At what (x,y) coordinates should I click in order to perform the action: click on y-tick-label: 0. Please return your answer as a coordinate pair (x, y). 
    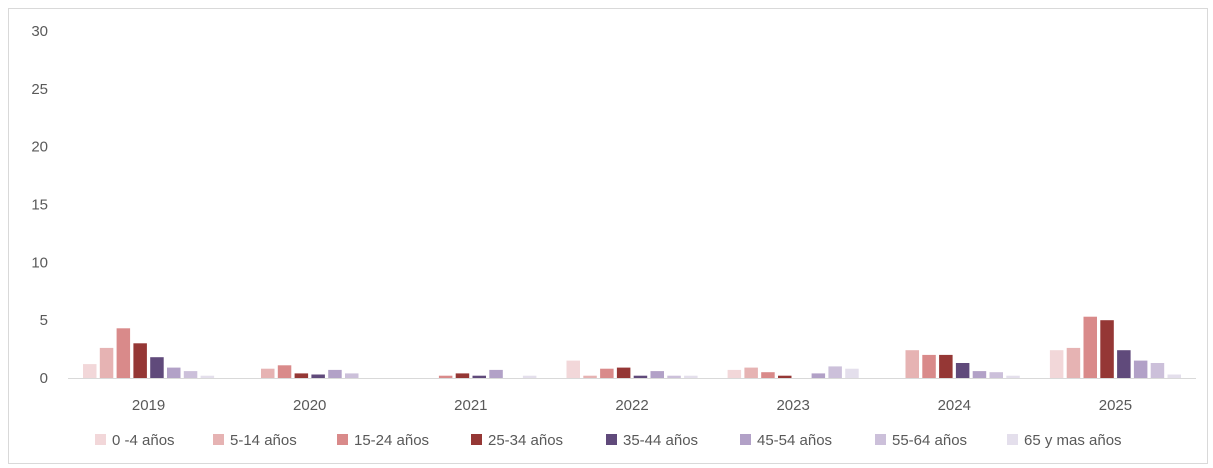
    Looking at the image, I should click on (44, 378).